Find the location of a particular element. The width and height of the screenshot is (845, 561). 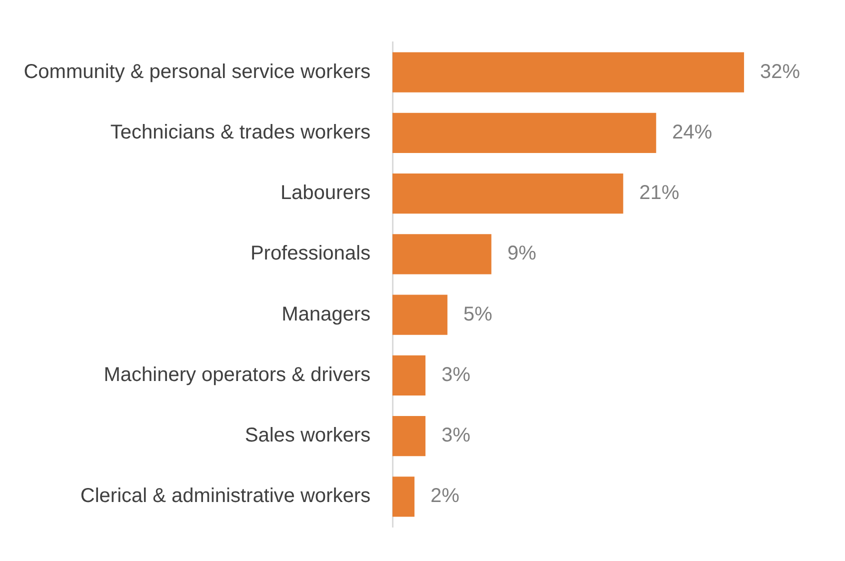

y-tick-label: Sales workers is located at coordinates (307, 435).